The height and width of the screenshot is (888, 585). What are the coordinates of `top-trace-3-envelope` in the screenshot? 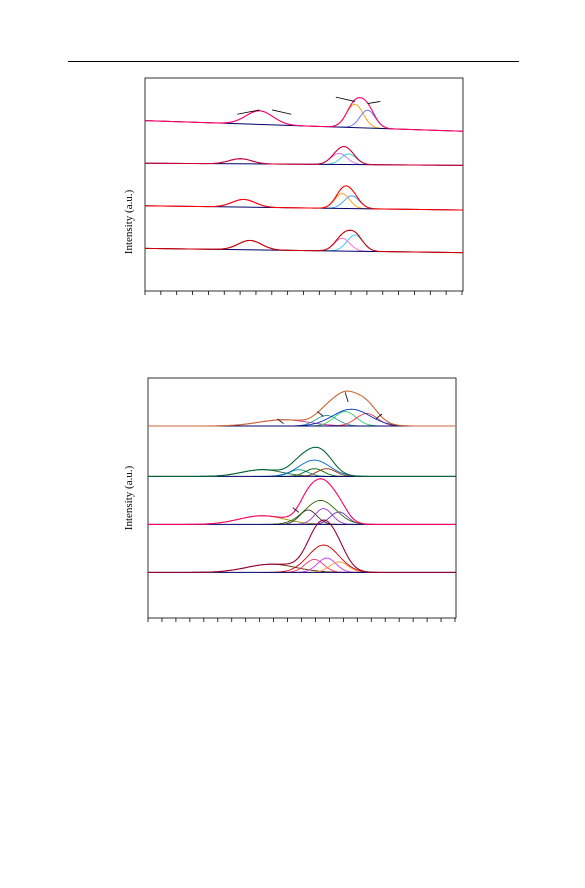 It's located at (304, 198).